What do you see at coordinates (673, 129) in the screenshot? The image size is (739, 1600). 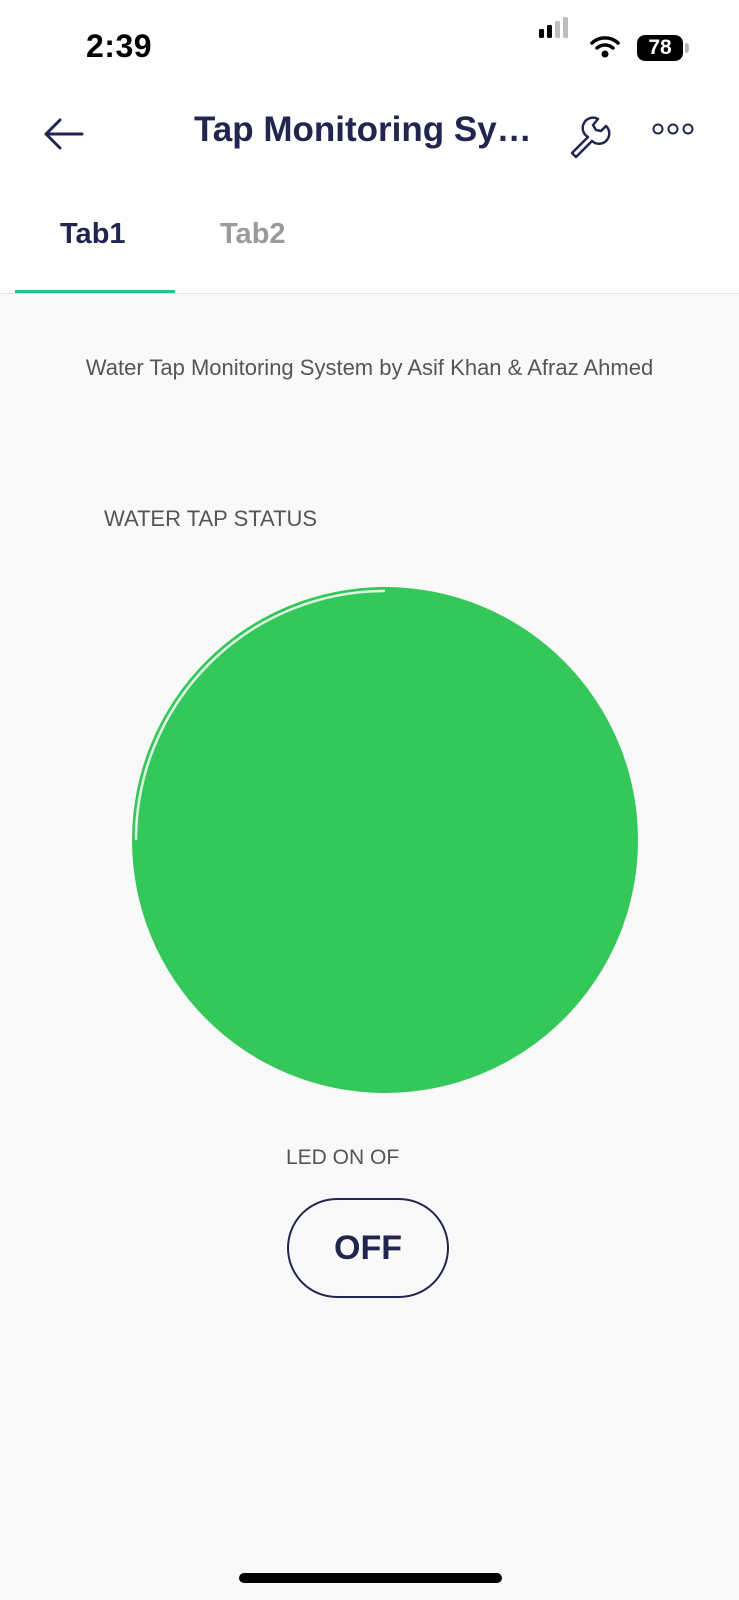 I see `more-horizontal-icon` at bounding box center [673, 129].